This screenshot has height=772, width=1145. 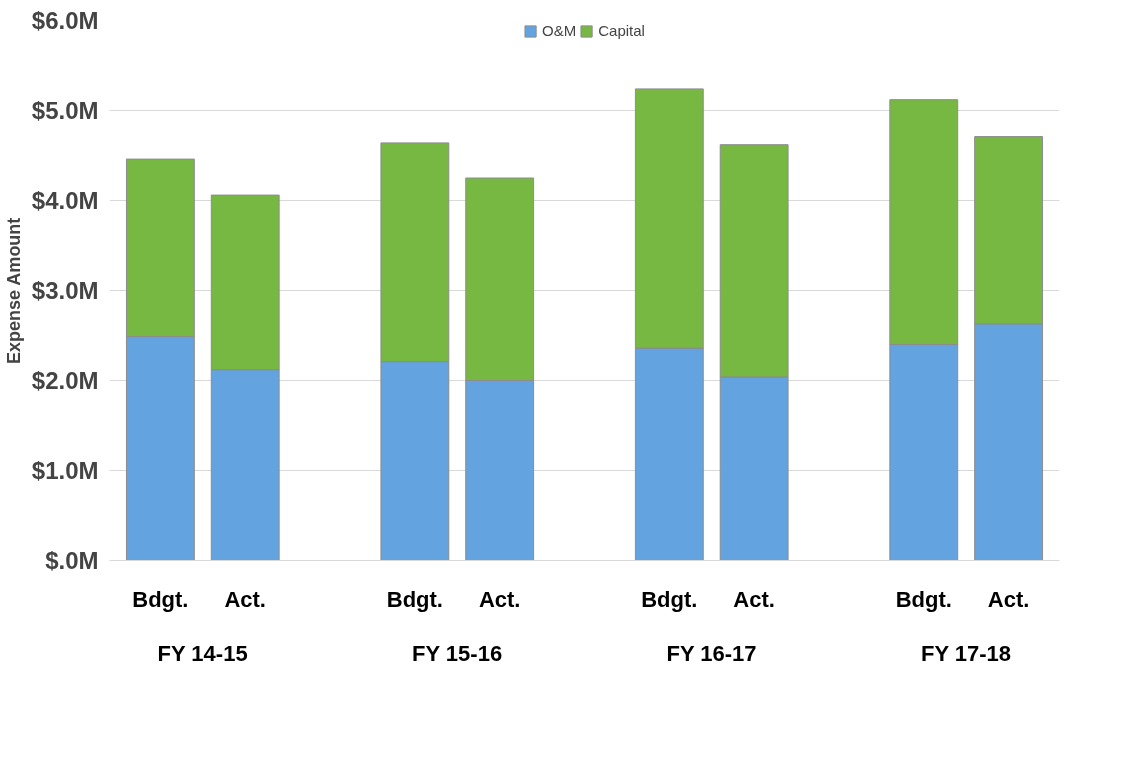 What do you see at coordinates (711, 653) in the screenshot?
I see `text: FY 16-17` at bounding box center [711, 653].